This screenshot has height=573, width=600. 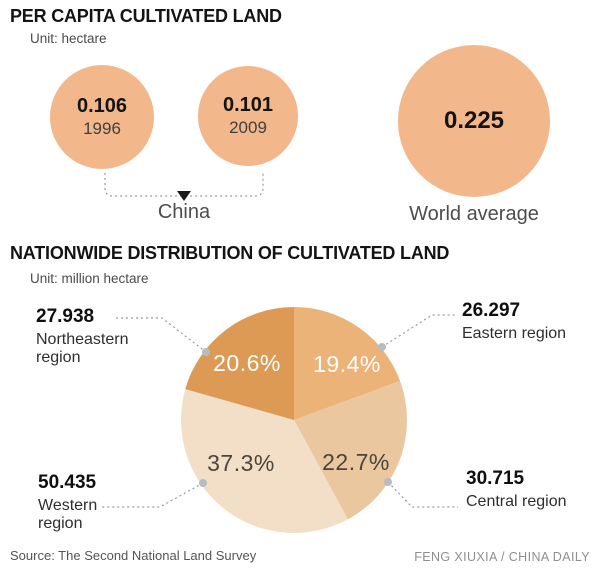 I want to click on china-2009-circle: 0.101 2009, so click(x=248, y=116).